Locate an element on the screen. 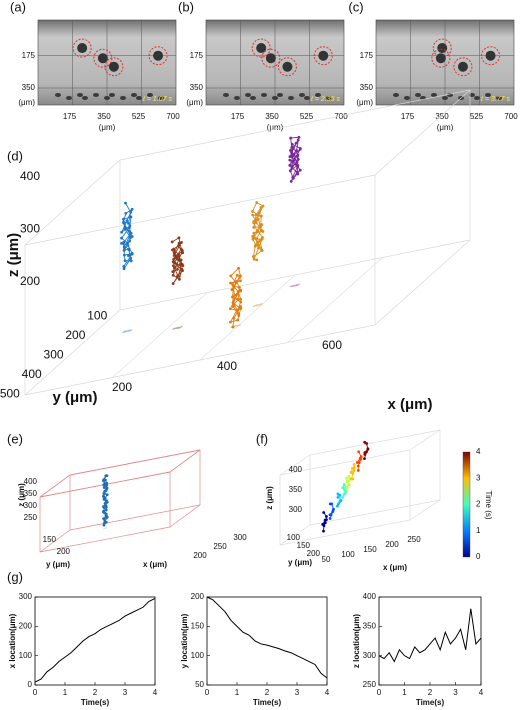 The width and height of the screenshot is (520, 710). label: t = 1.07 s is located at coordinates (157, 99).